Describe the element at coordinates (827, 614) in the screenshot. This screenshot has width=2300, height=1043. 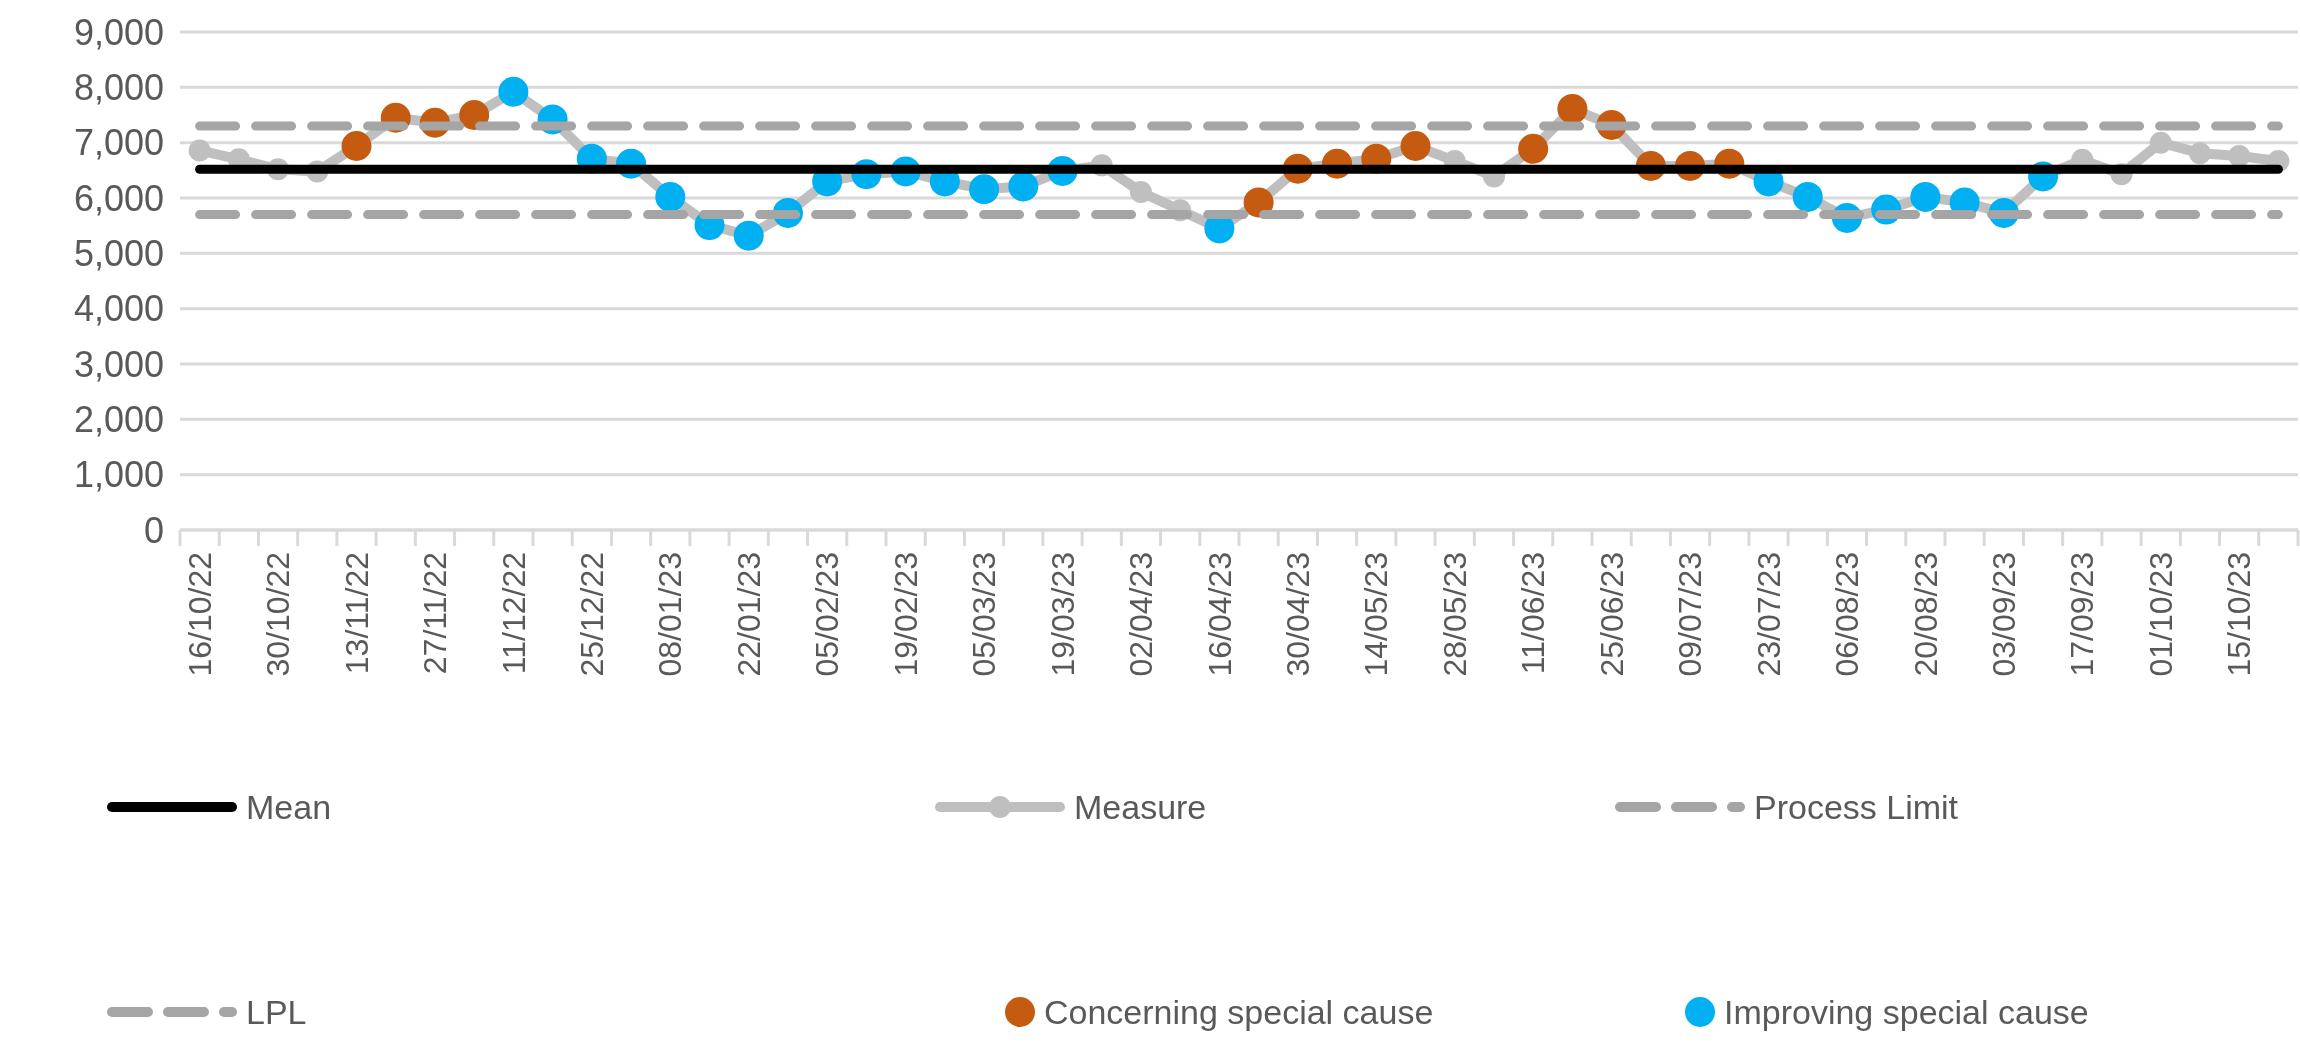
I see `x-tick-label: 05/02/23` at that location.